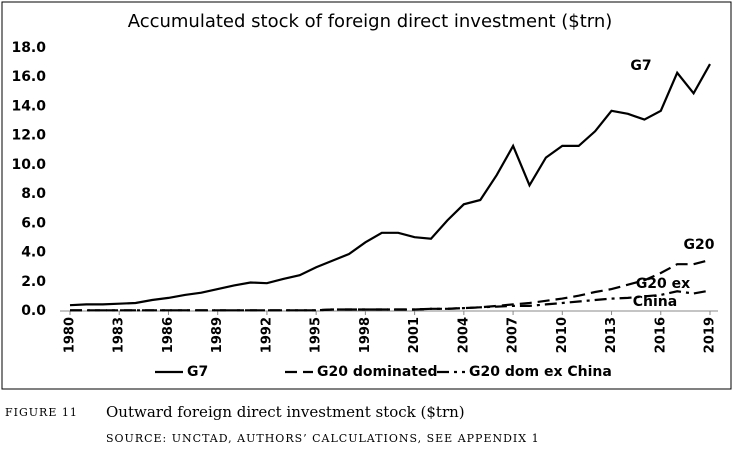 The image size is (734, 470). What do you see at coordinates (562, 335) in the screenshot?
I see `x-tick-label: 2010` at bounding box center [562, 335].